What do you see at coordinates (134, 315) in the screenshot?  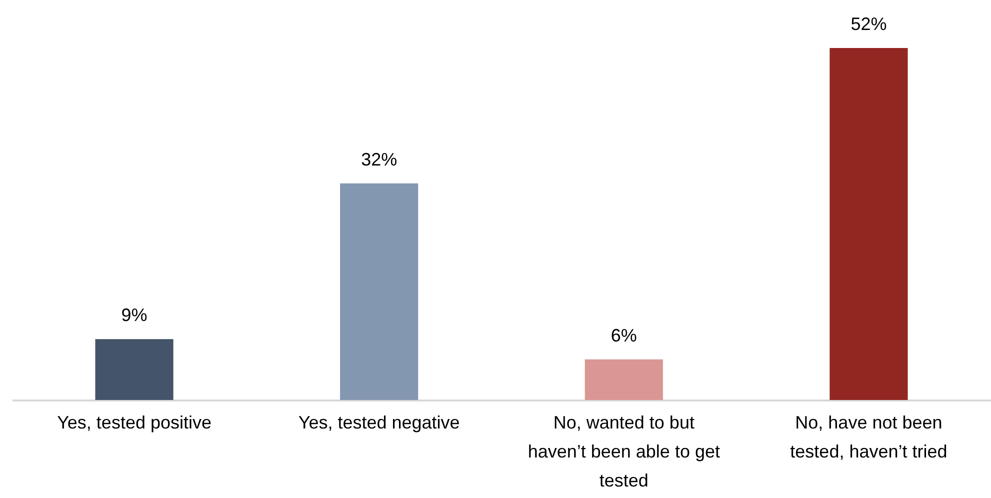 I see `data-label: 9%` at bounding box center [134, 315].